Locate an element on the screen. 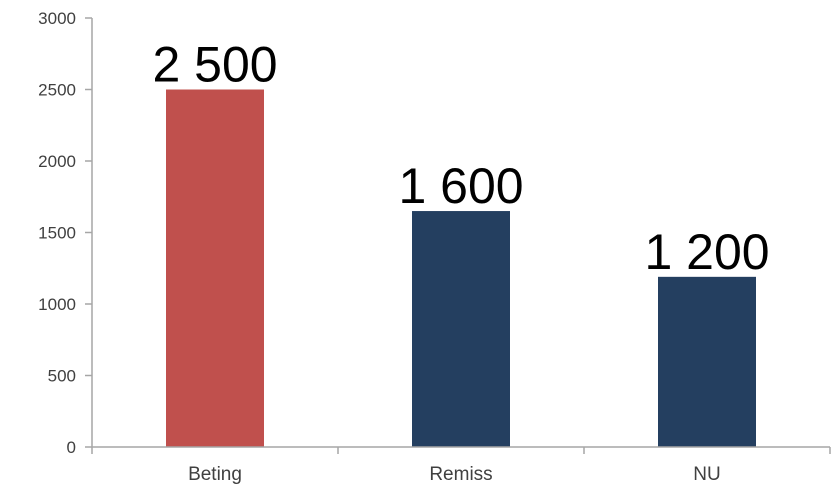 The image size is (838, 488). data-label-beting: 2 500 is located at coordinates (214, 65).